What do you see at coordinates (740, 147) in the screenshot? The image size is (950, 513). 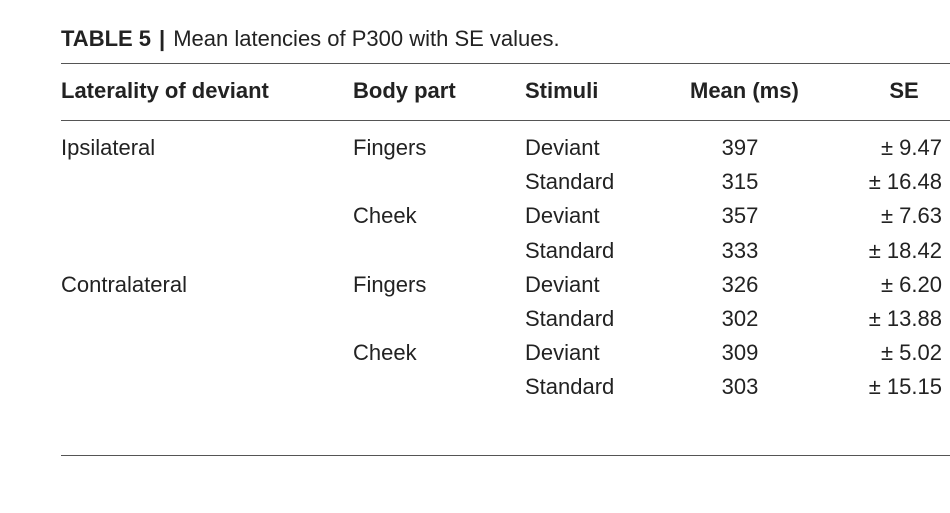 I see `cell-mean: 397` at bounding box center [740, 147].